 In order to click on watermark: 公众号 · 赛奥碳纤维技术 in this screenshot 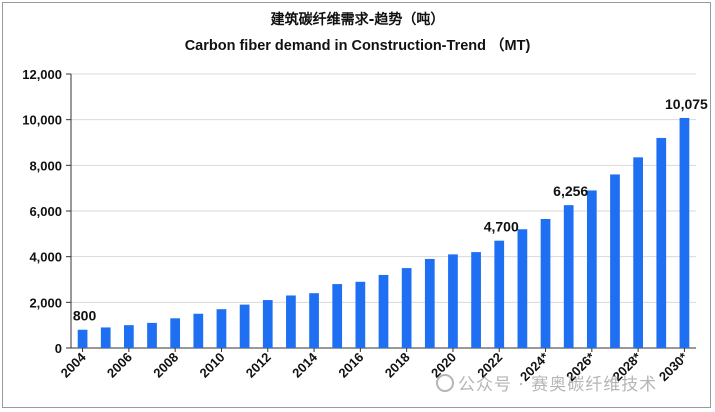, I will do `click(546, 382)`.